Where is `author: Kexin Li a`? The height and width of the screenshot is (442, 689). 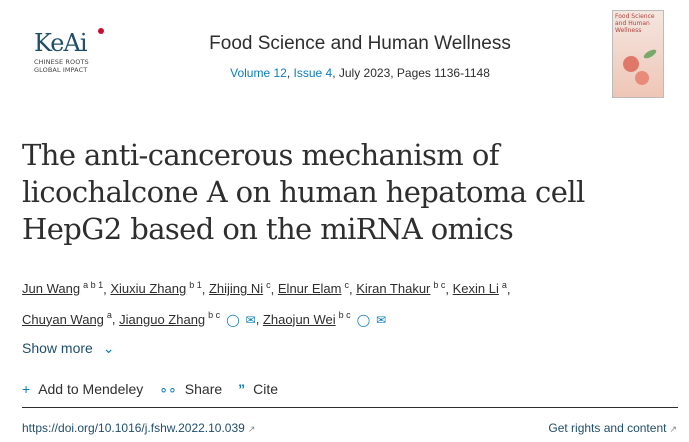
author: Kexin Li a is located at coordinates (479, 288).